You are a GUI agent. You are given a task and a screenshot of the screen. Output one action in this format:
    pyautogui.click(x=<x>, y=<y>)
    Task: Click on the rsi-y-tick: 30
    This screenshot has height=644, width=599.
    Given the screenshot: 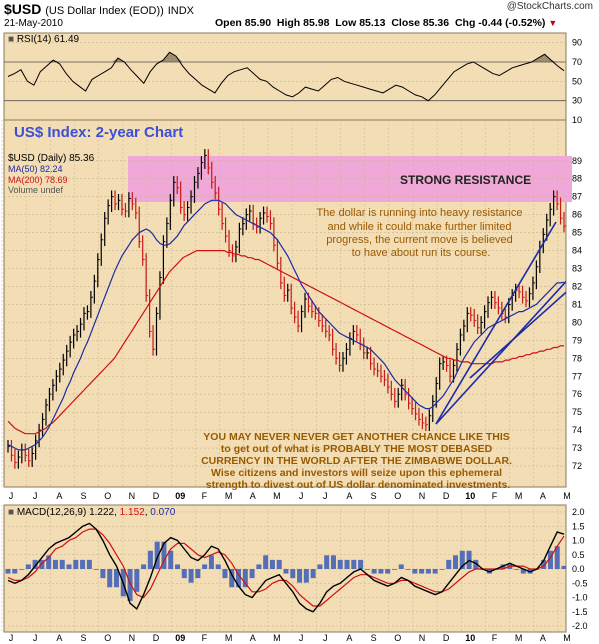 What is the action you would take?
    pyautogui.click(x=577, y=101)
    